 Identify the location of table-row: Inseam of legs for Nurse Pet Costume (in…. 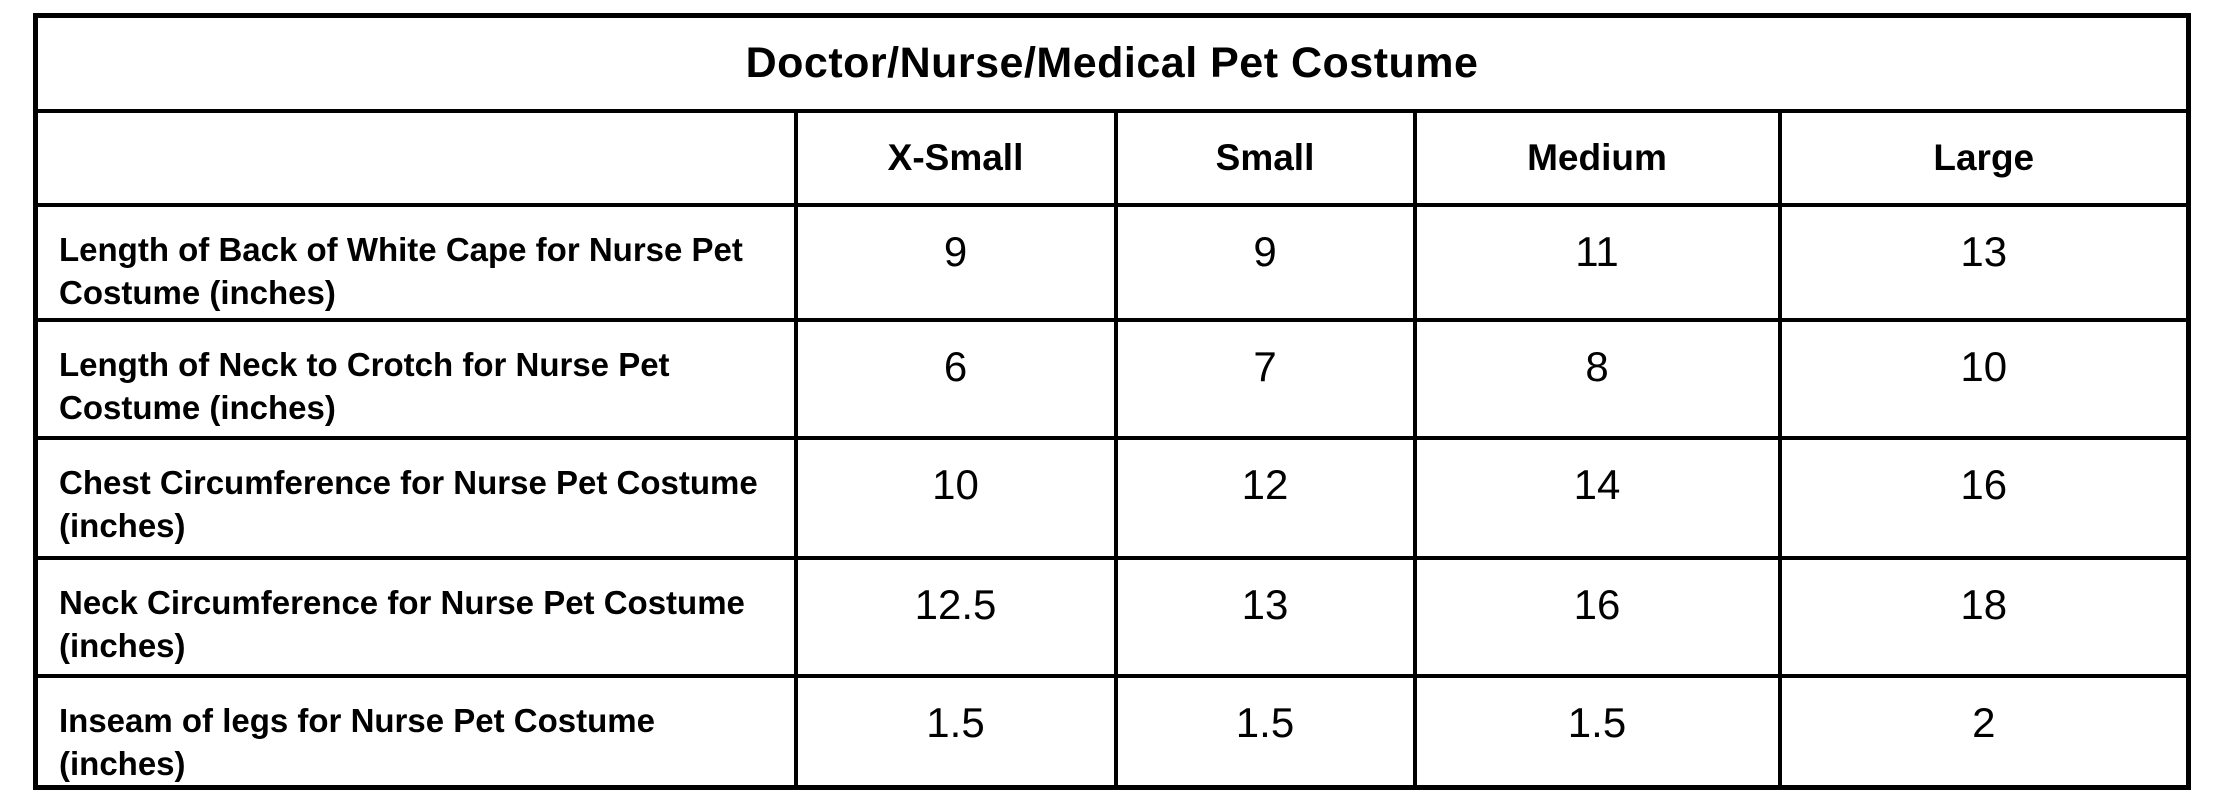
(1112, 731).